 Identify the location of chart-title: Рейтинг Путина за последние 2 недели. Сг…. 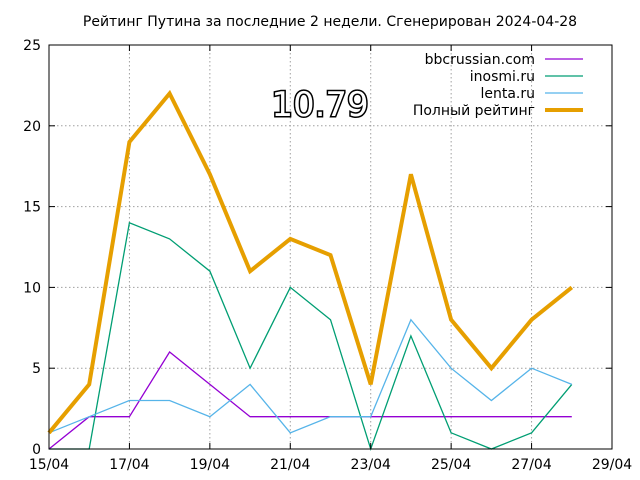
(330, 22).